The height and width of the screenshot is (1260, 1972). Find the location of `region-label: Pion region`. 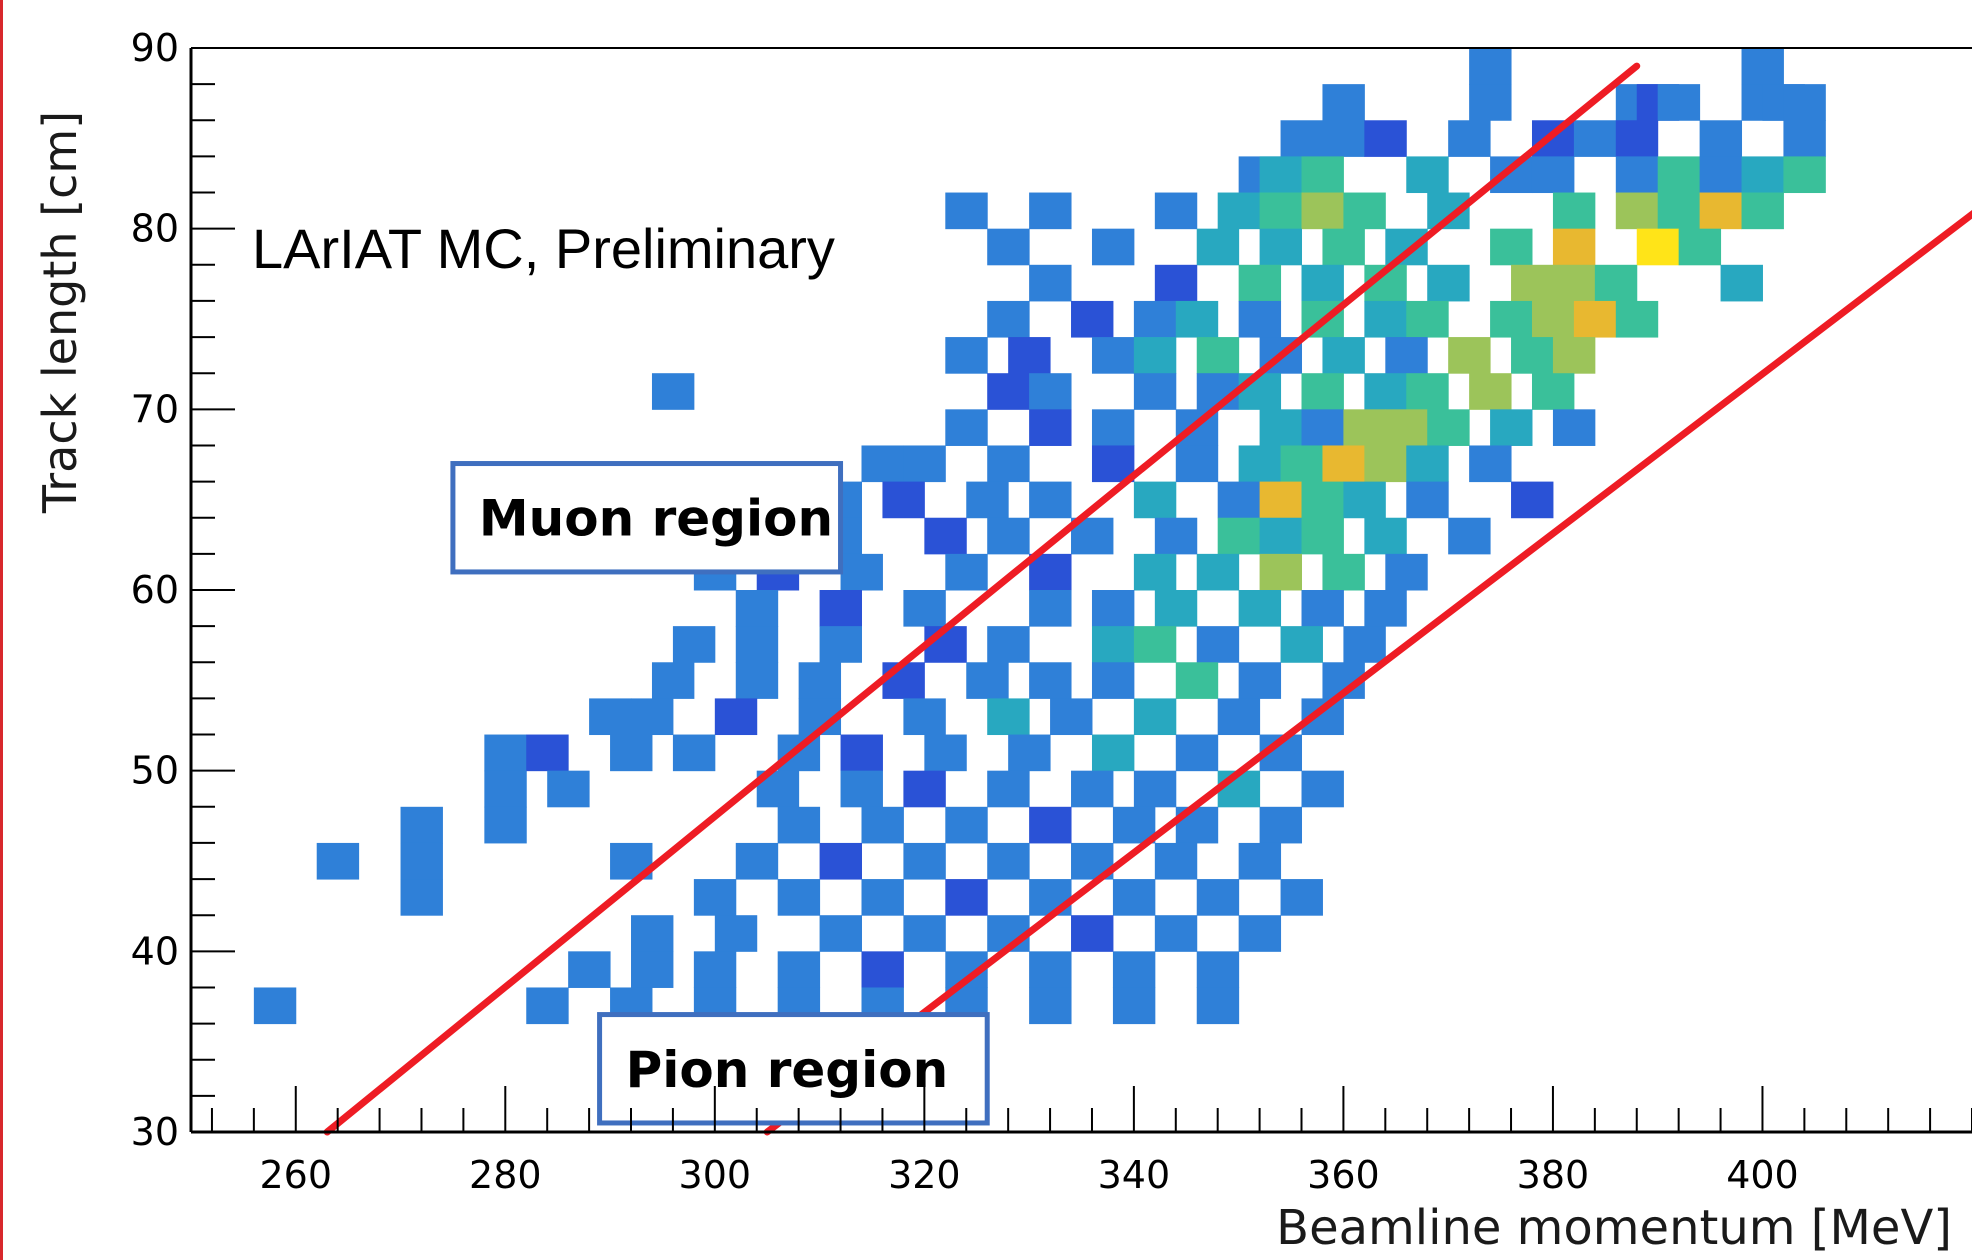

region-label: Pion region is located at coordinates (787, 1070).